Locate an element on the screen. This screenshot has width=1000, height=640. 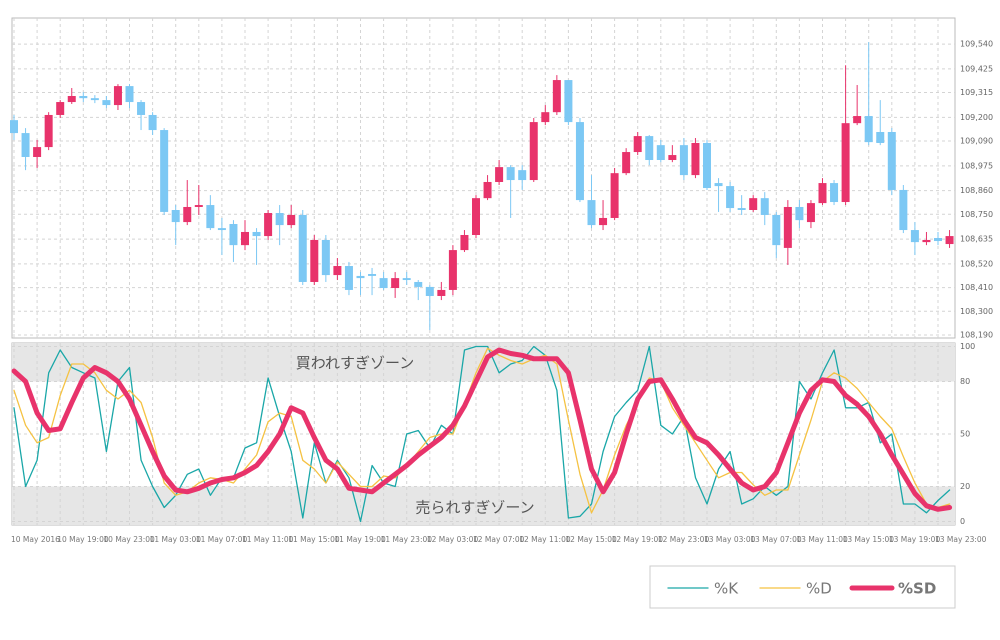
legend-label: %K is located at coordinates (726, 589).